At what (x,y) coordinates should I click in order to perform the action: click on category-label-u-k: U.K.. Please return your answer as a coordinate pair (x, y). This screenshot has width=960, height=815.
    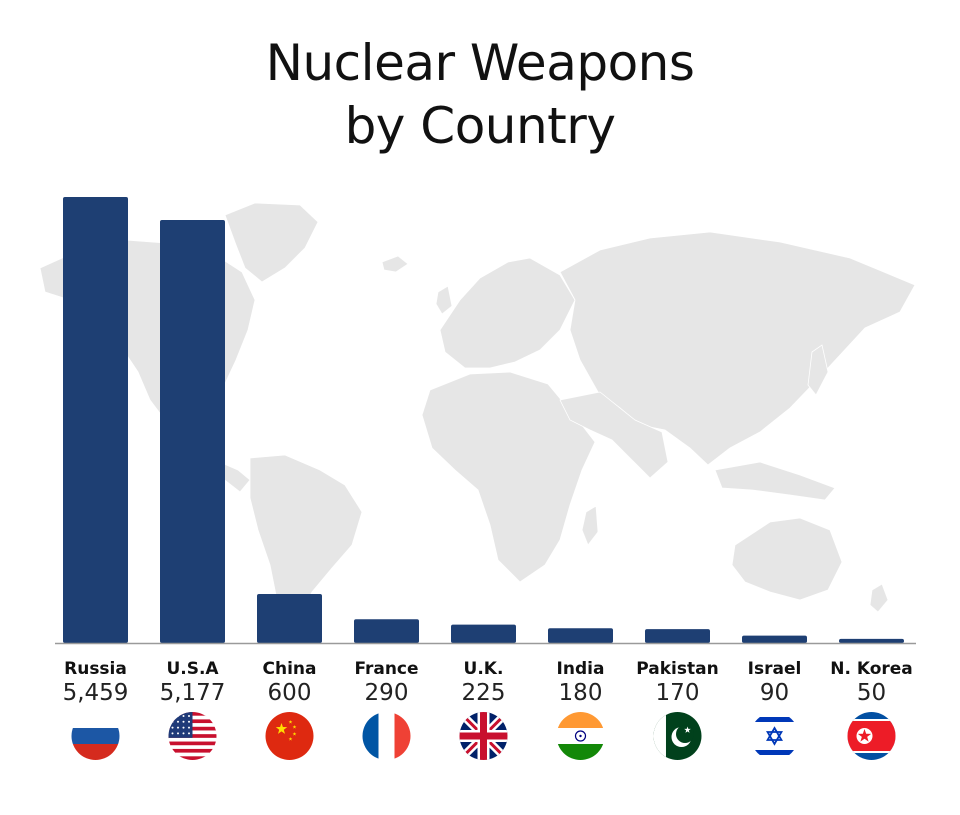
    Looking at the image, I should click on (484, 669).